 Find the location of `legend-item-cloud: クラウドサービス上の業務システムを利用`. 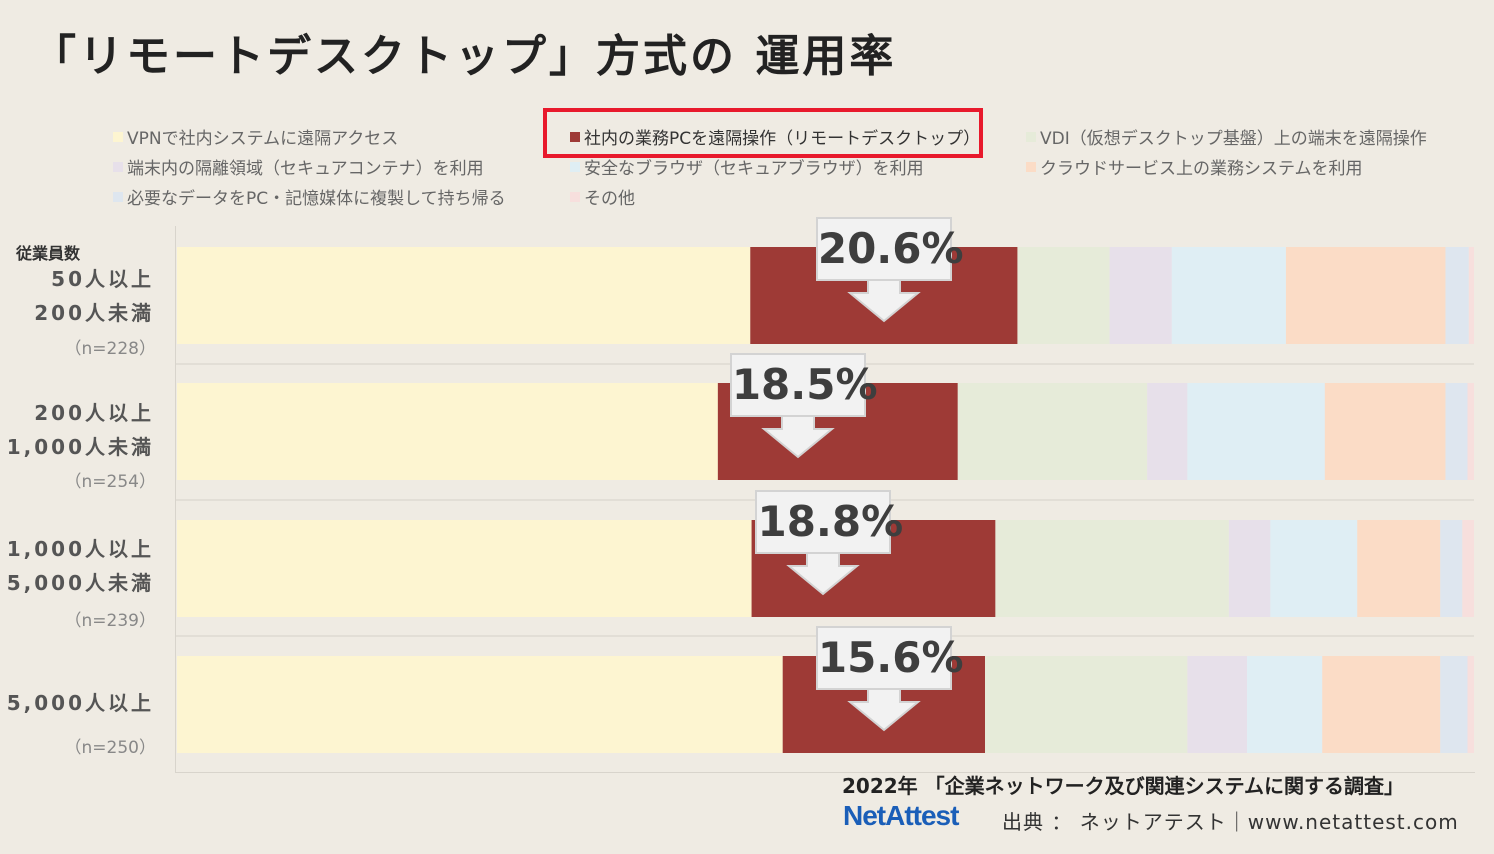

legend-item-cloud: クラウドサービス上の業務システムを利用 is located at coordinates (1194, 166).